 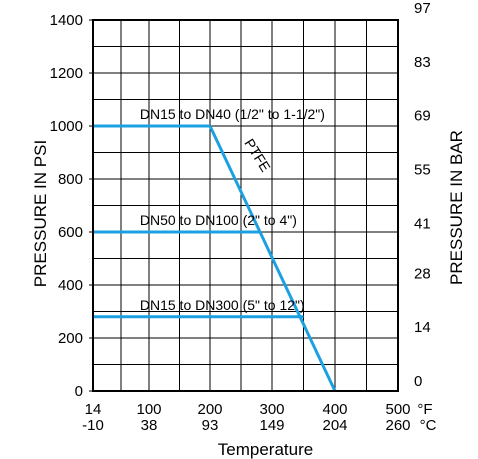 I want to click on line-annotation: DN15 to DN40 (1/2" to 1-1/2"), so click(x=232, y=114).